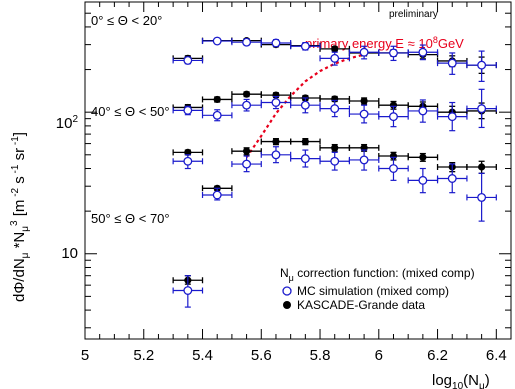  I want to click on legend-data-label: KASCADE-Grande data, so click(361, 305).